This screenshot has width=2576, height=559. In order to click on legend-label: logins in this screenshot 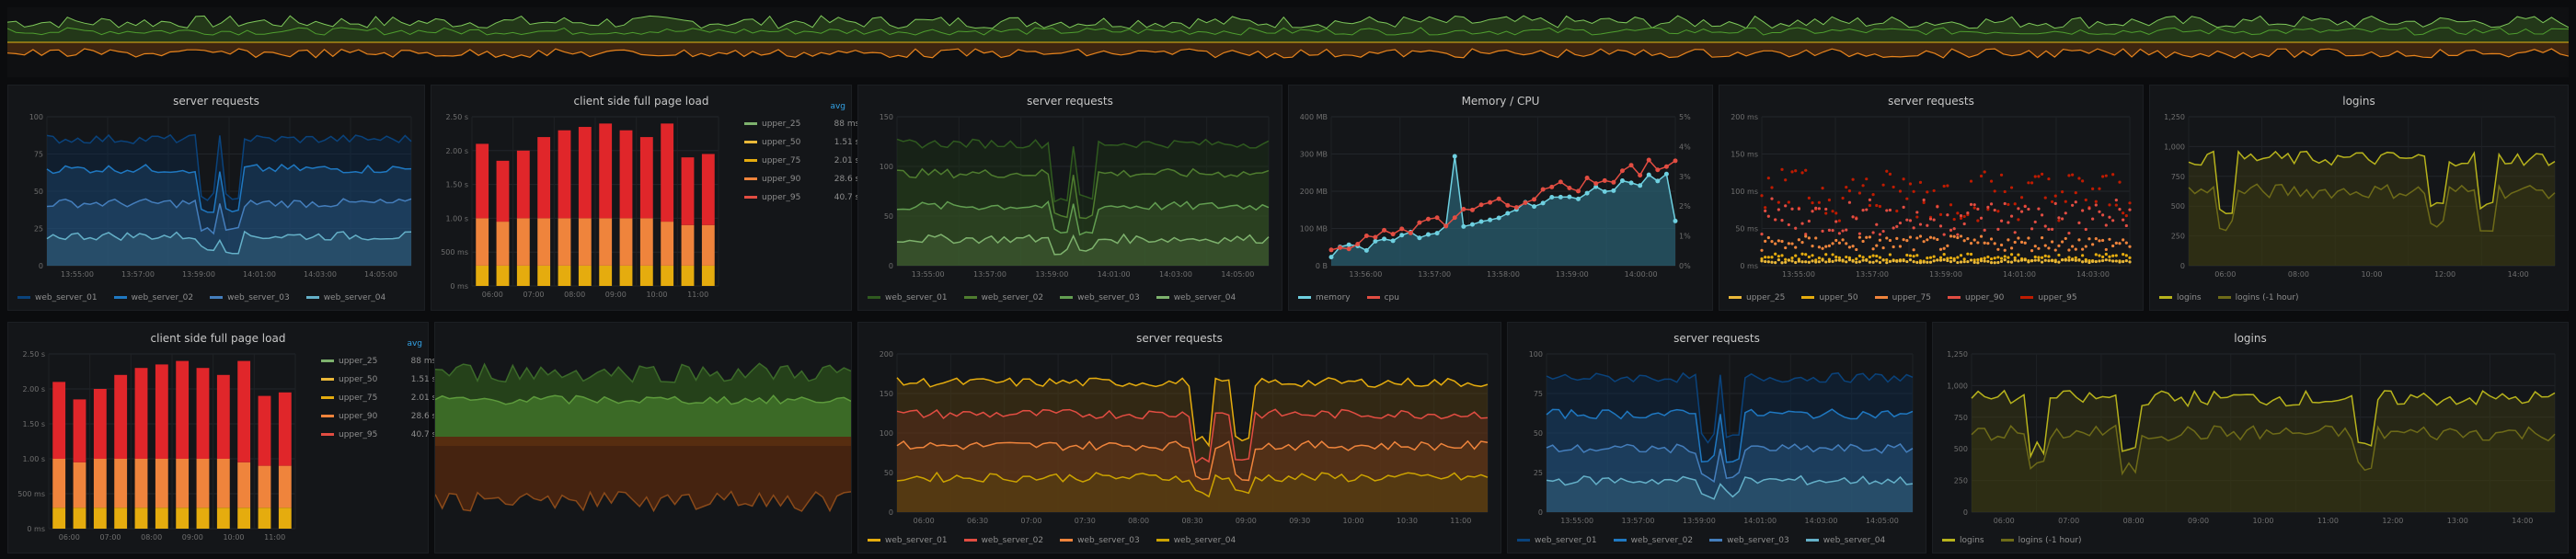, I will do `click(2189, 298)`.